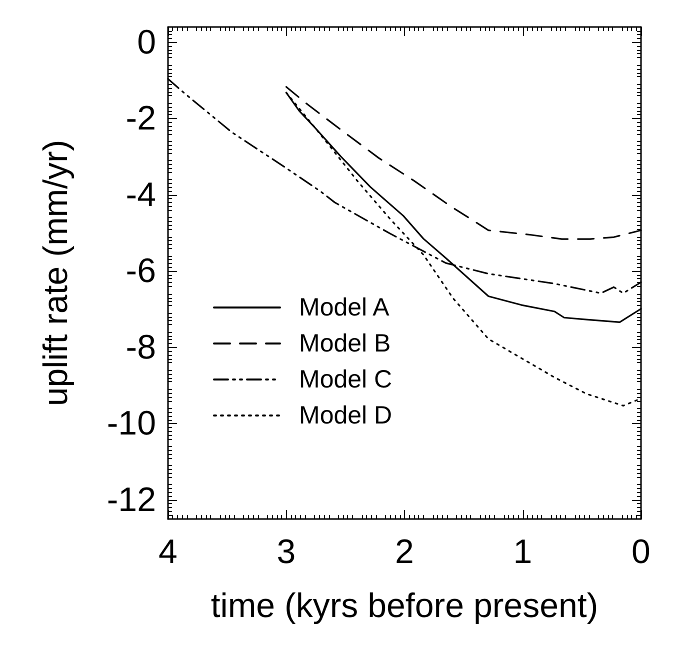 The width and height of the screenshot is (678, 646). What do you see at coordinates (641, 552) in the screenshot?
I see `x-tick-label: 0` at bounding box center [641, 552].